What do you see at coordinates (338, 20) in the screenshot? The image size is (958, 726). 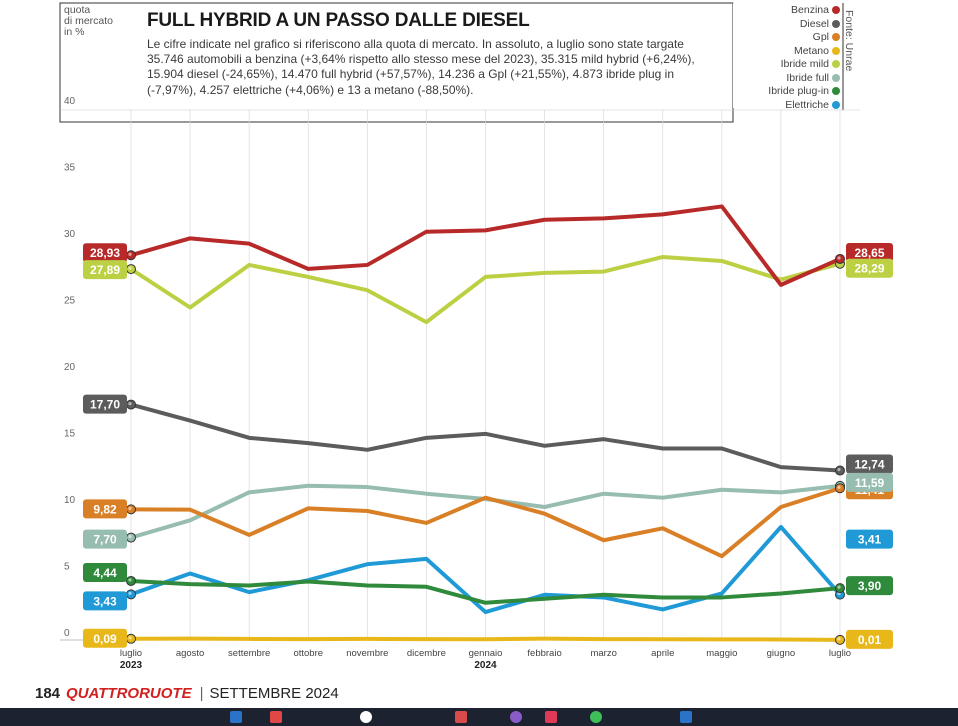 I see `chart-title: FULL HYBRID A UN PASSO DALLE DIESEL` at bounding box center [338, 20].